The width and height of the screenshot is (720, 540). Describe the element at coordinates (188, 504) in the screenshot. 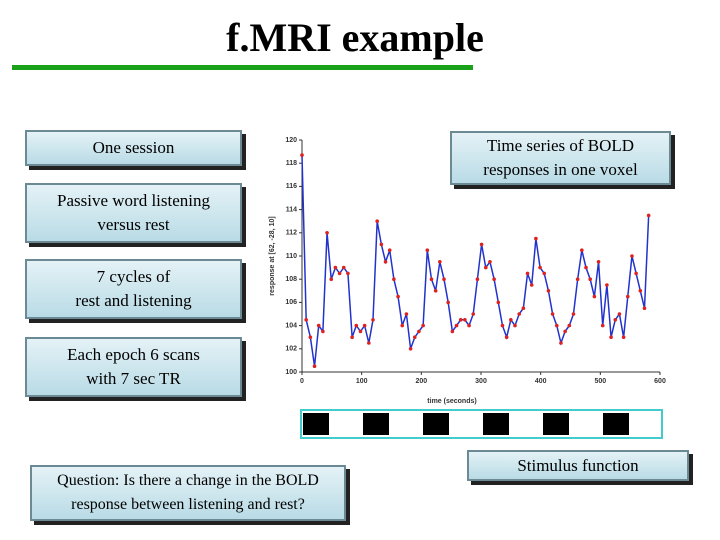

I see `box-line: response between listening and rest?` at that location.